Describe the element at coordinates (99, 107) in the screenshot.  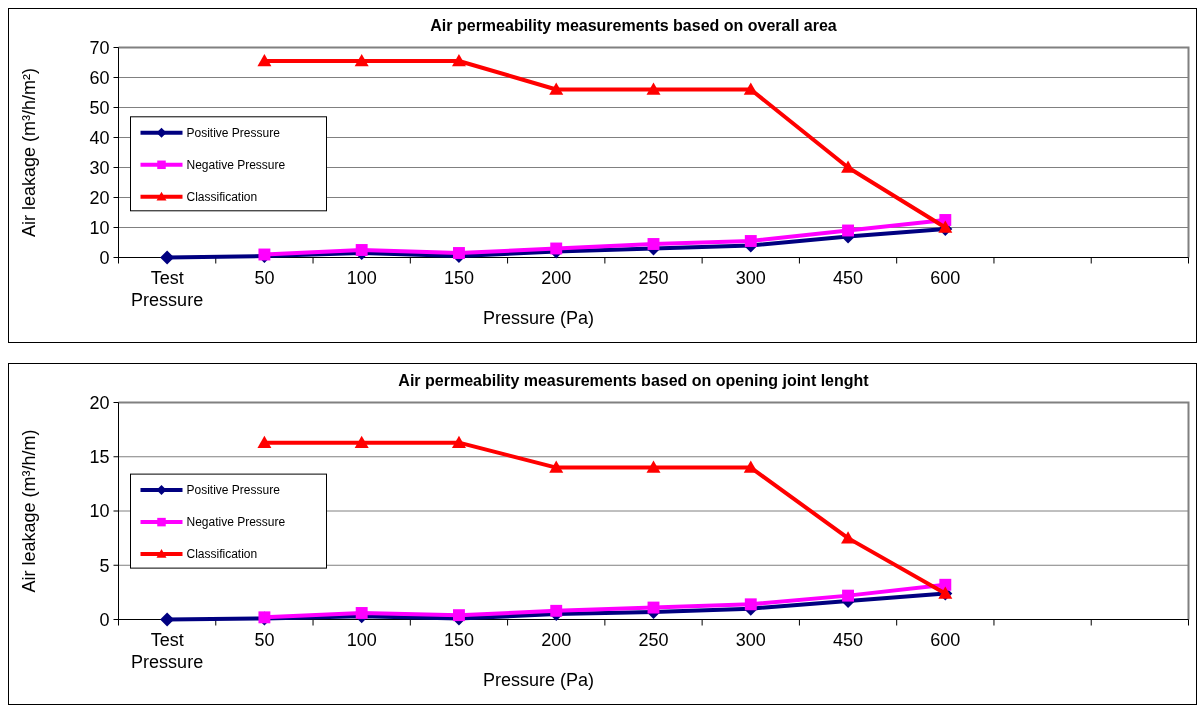
I see `y-tick-label: 50` at that location.